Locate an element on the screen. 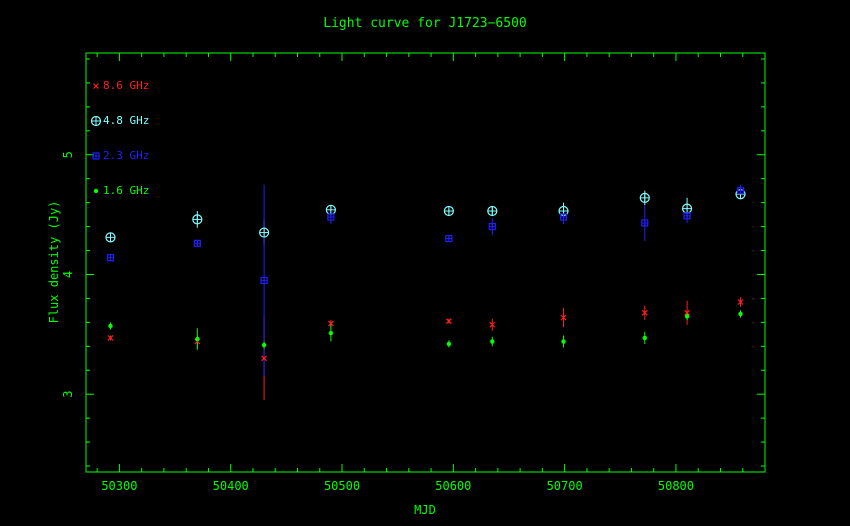  y-axis-label: Flux density (Jy) is located at coordinates (54, 262).